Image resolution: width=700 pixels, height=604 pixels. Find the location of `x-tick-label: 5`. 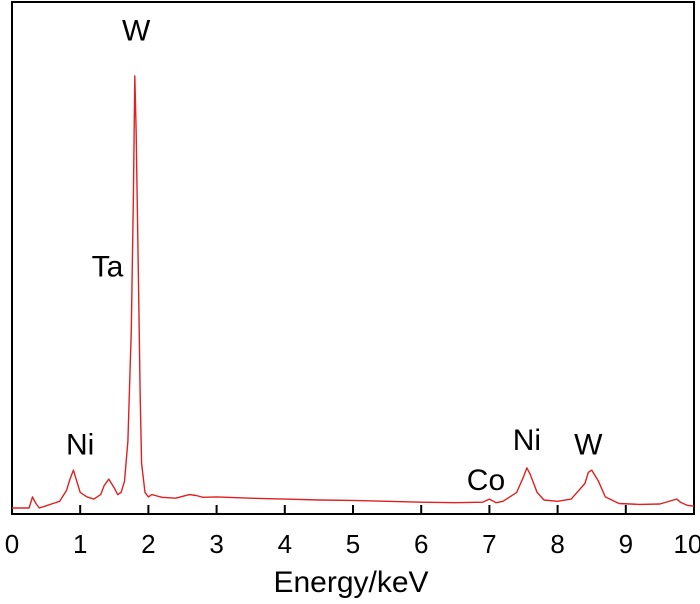

x-tick-label: 5 is located at coordinates (353, 544).